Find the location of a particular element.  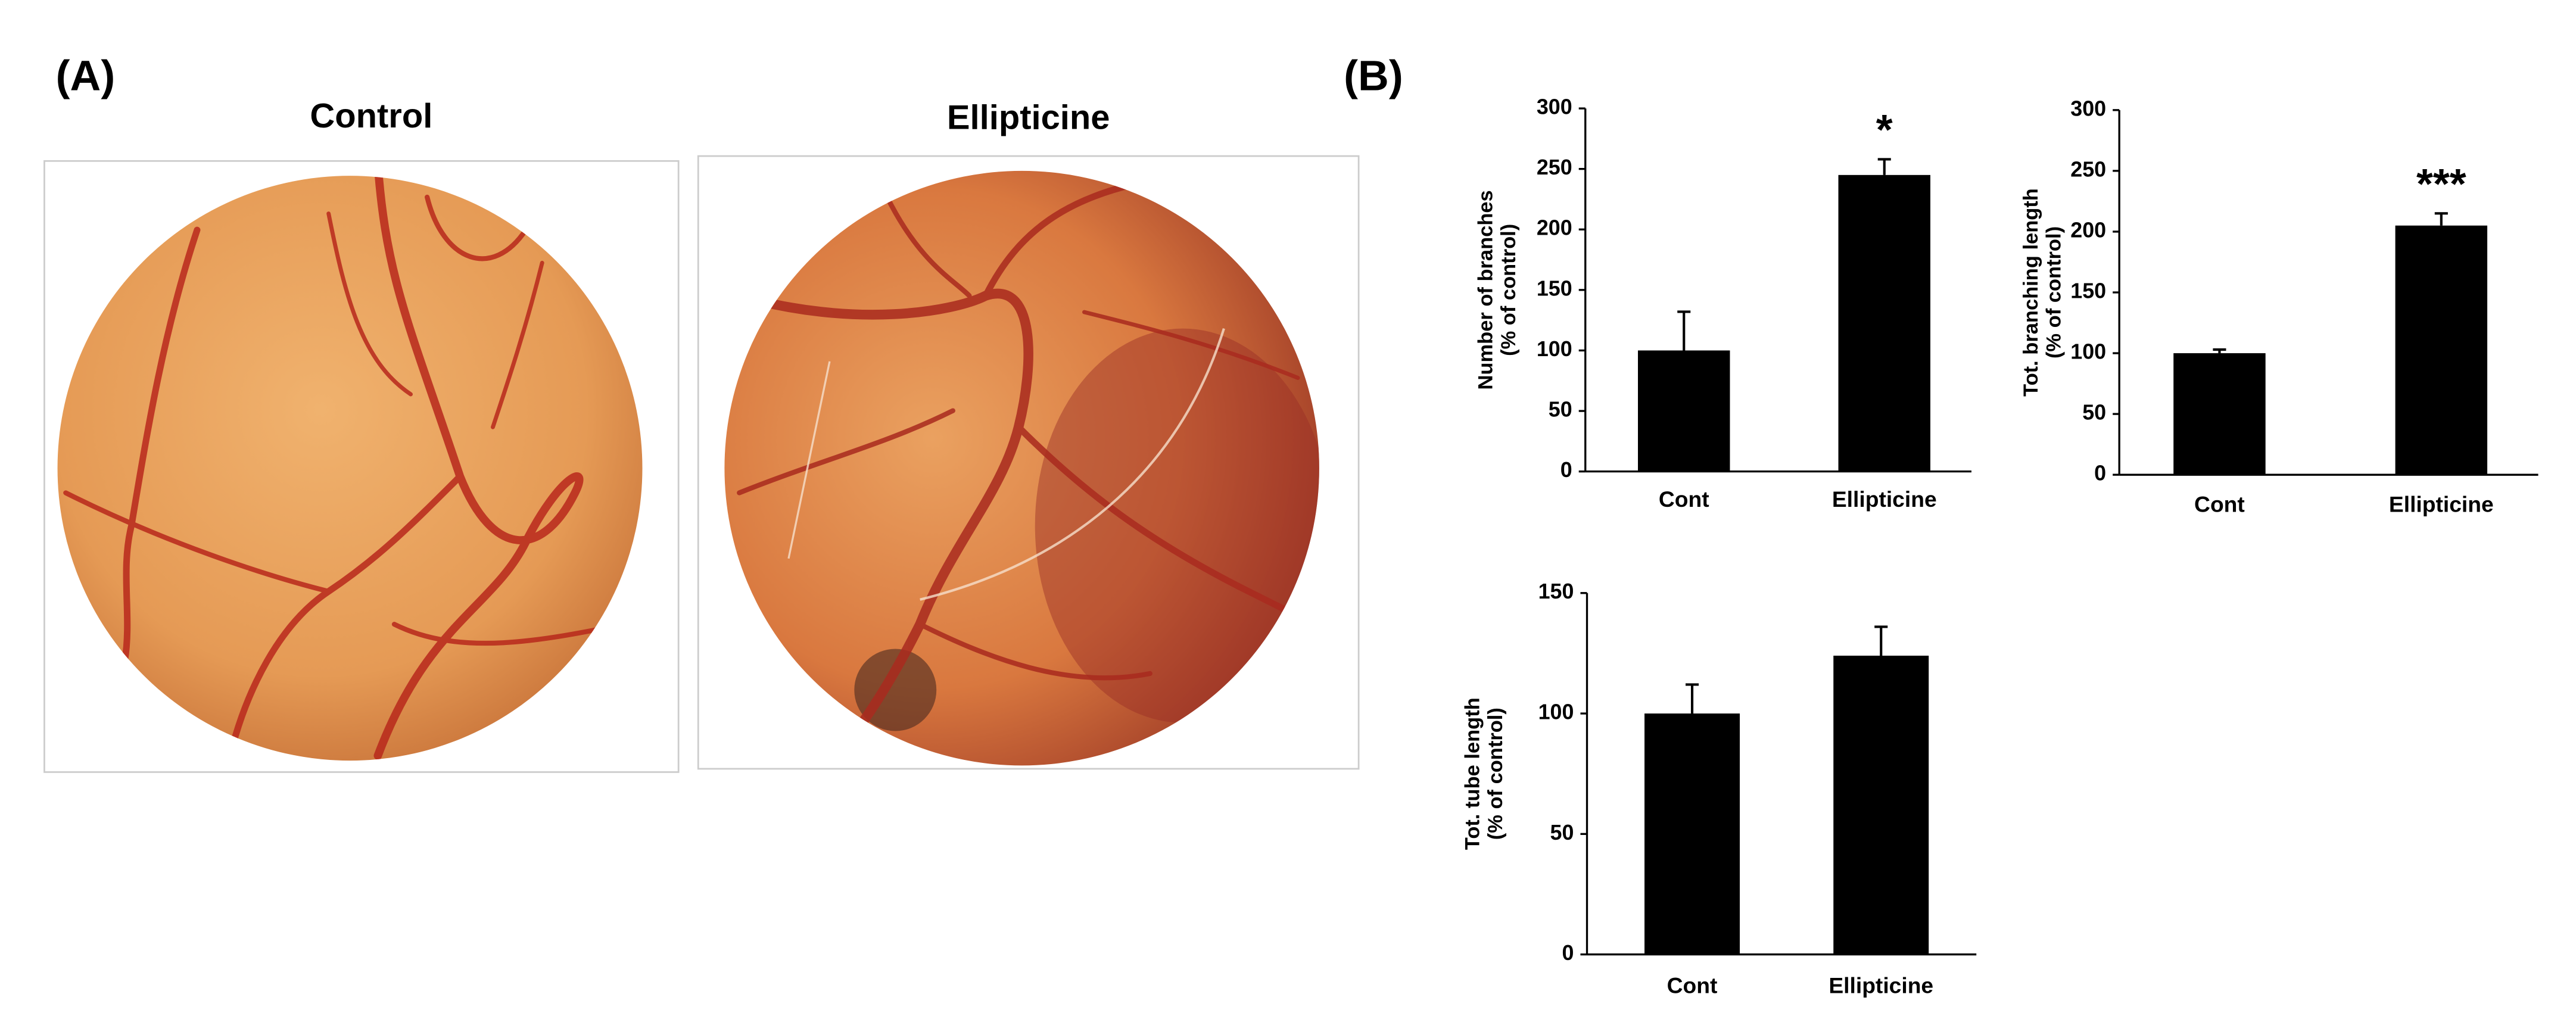

photo-title: Ellipticine is located at coordinates (1028, 118).